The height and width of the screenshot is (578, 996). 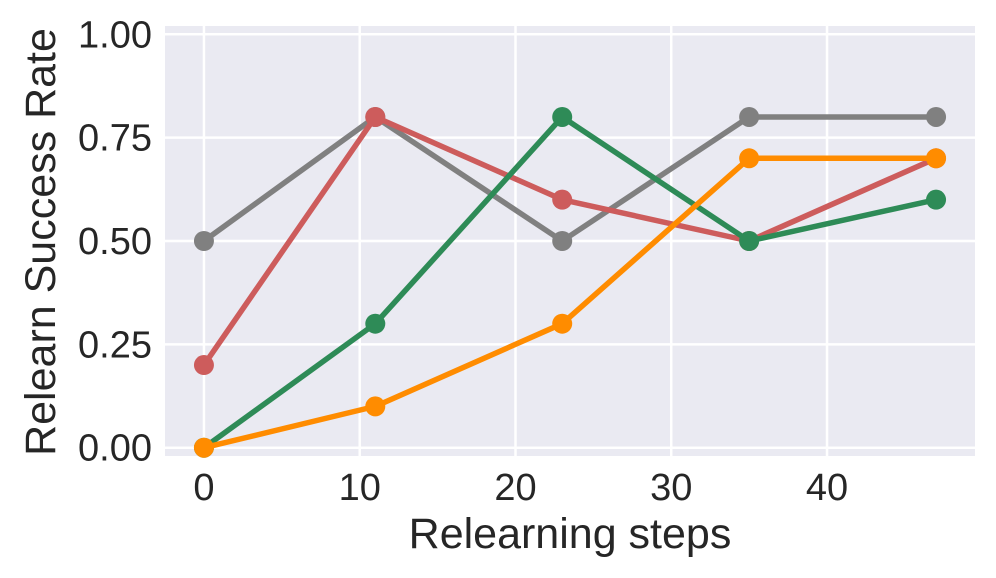 I want to click on x-tick-label: 10, so click(x=360, y=488).